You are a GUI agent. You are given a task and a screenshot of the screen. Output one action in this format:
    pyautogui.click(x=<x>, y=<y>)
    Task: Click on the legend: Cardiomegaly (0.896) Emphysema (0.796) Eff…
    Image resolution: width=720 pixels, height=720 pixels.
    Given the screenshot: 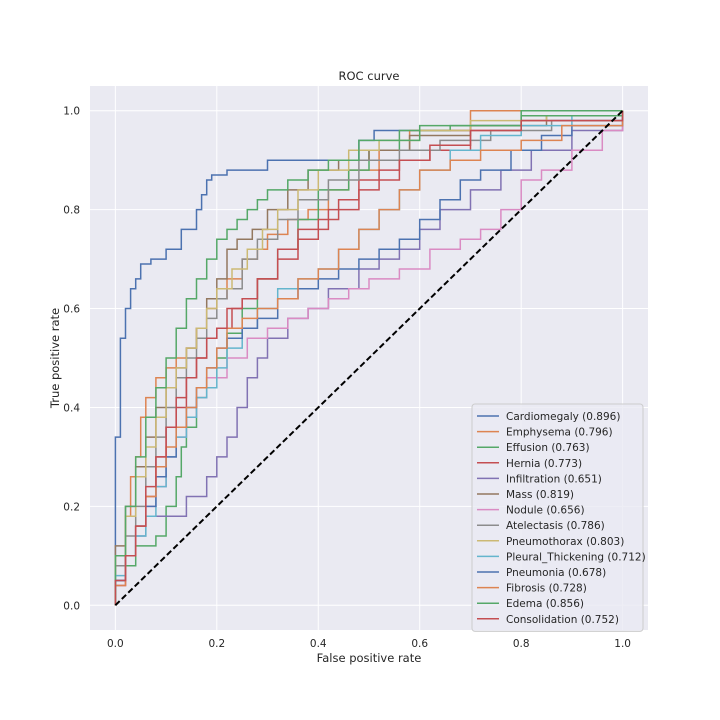 What is the action you would take?
    pyautogui.click(x=558, y=517)
    